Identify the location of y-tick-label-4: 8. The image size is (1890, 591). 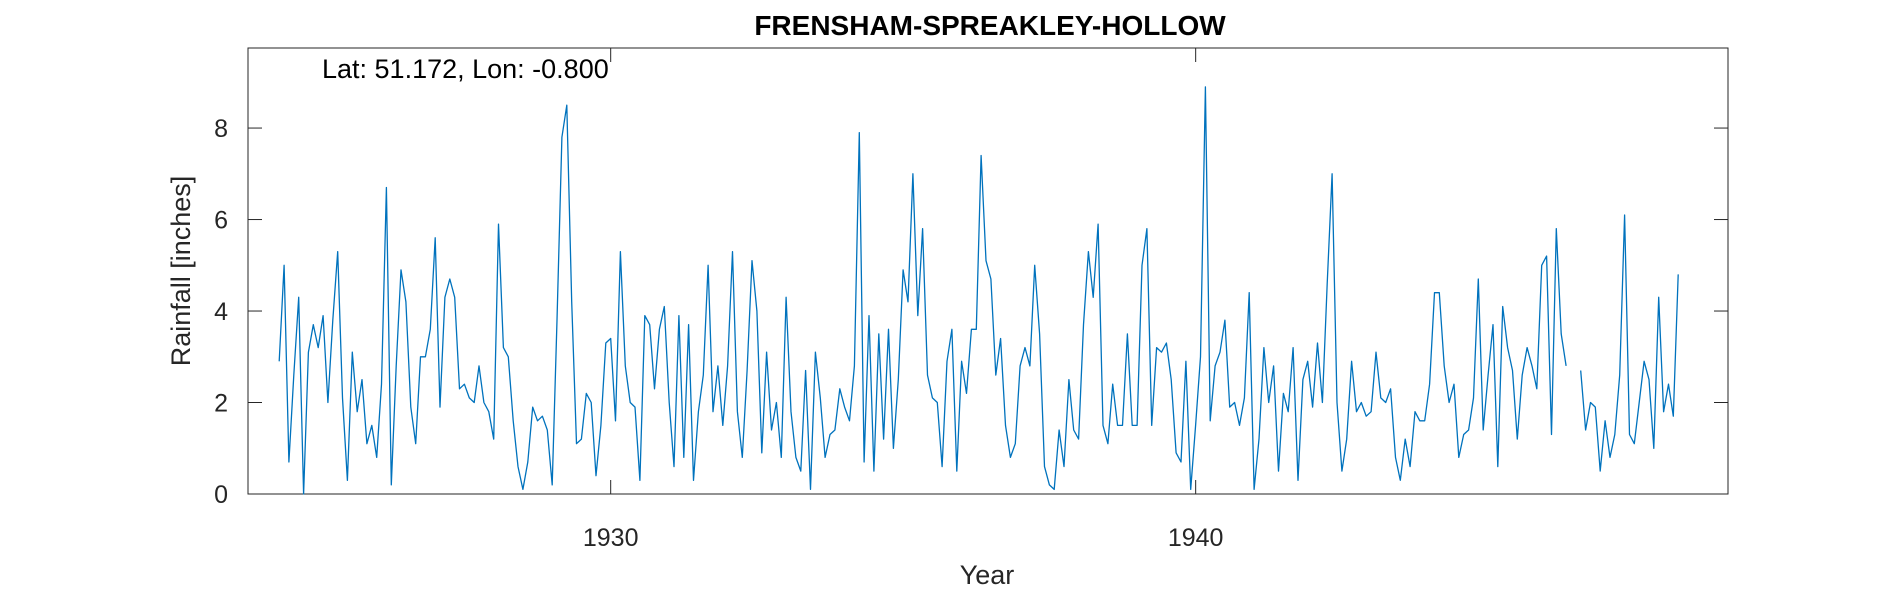
(221, 129).